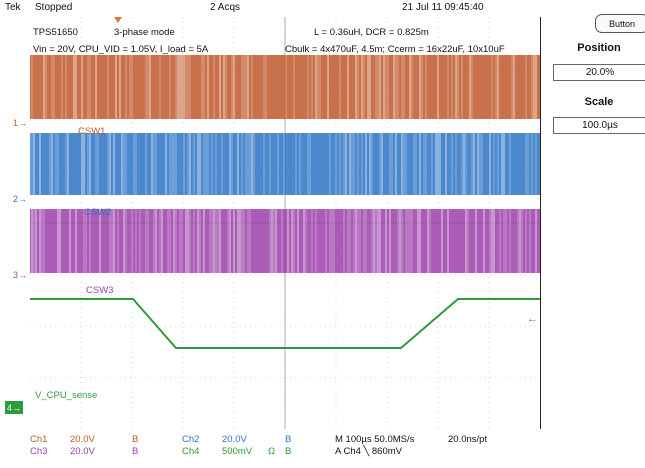 The image size is (645, 468). I want to click on conditions-annotation: Vin = 20V, CPU_VID = 1.05V, I_load = 5A, so click(121, 49).